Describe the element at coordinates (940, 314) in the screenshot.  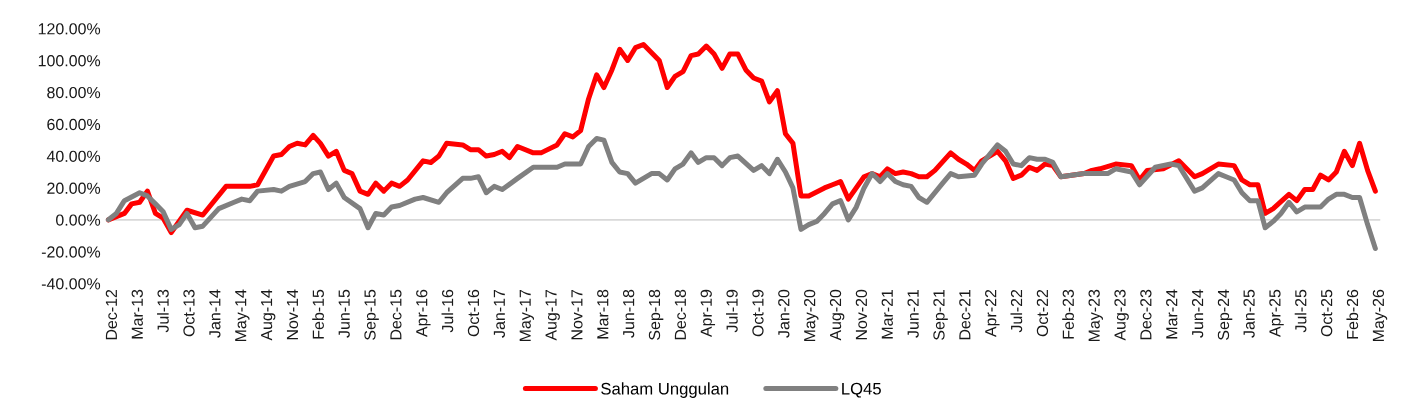
I see `x-tick-label: Sep-21` at that location.